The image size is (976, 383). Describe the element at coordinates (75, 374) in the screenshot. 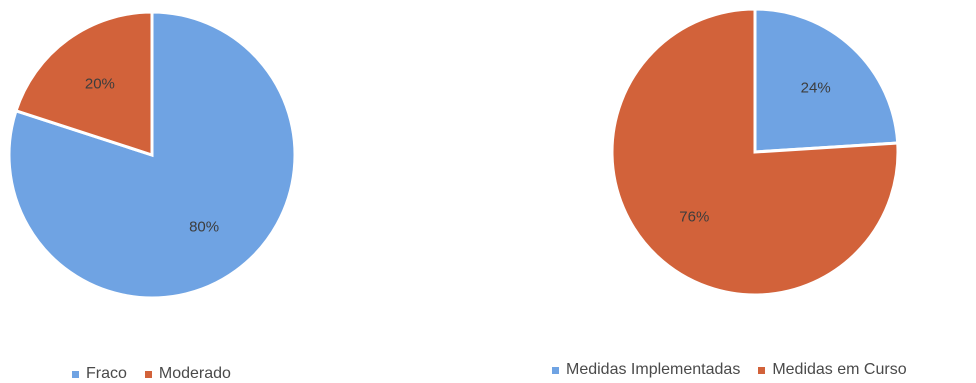

I see `legend-swatch-fraco` at that location.